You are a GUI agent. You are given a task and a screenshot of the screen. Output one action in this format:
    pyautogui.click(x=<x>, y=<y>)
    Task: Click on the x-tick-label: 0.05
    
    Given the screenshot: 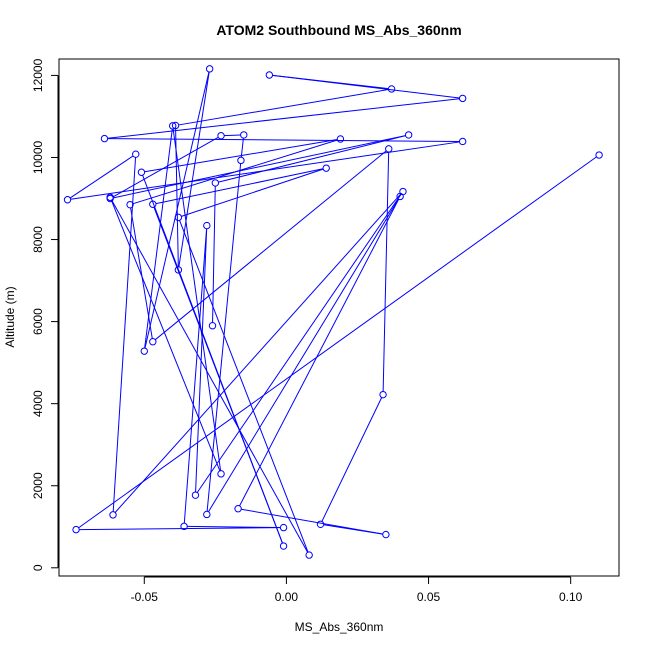 What is the action you would take?
    pyautogui.click(x=429, y=597)
    